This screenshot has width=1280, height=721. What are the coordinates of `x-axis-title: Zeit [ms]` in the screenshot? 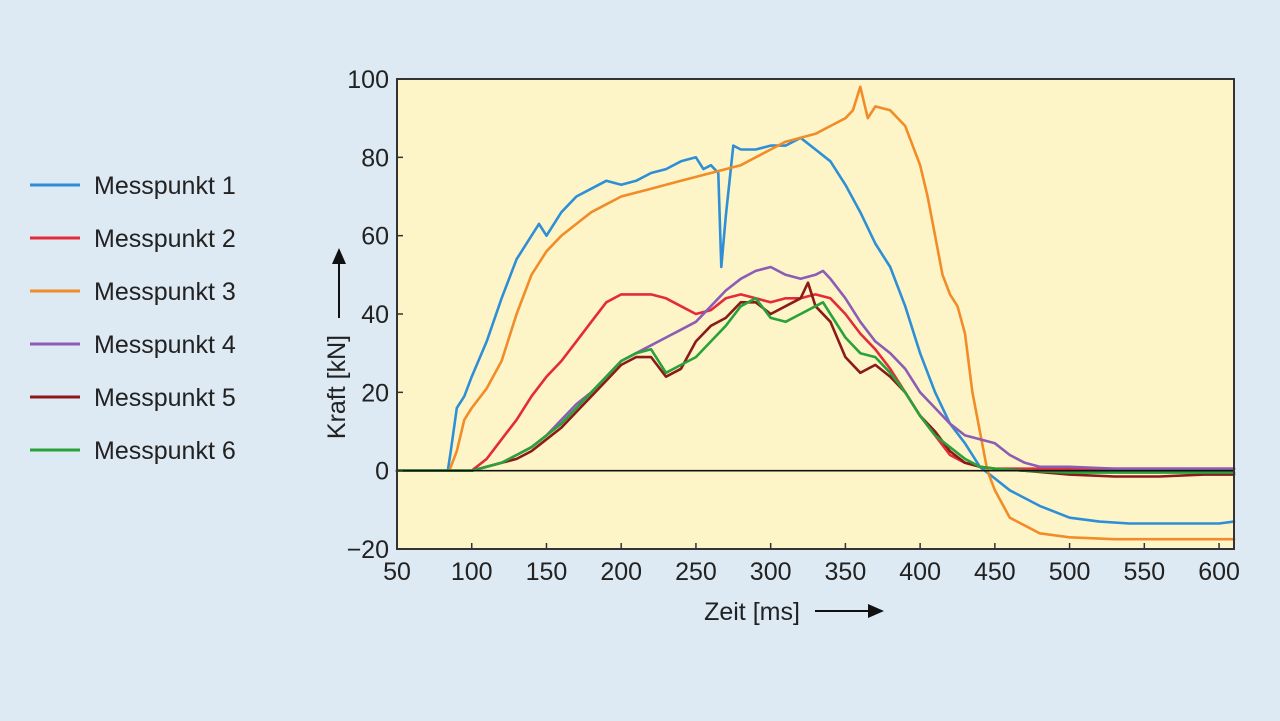 It's located at (752, 612).